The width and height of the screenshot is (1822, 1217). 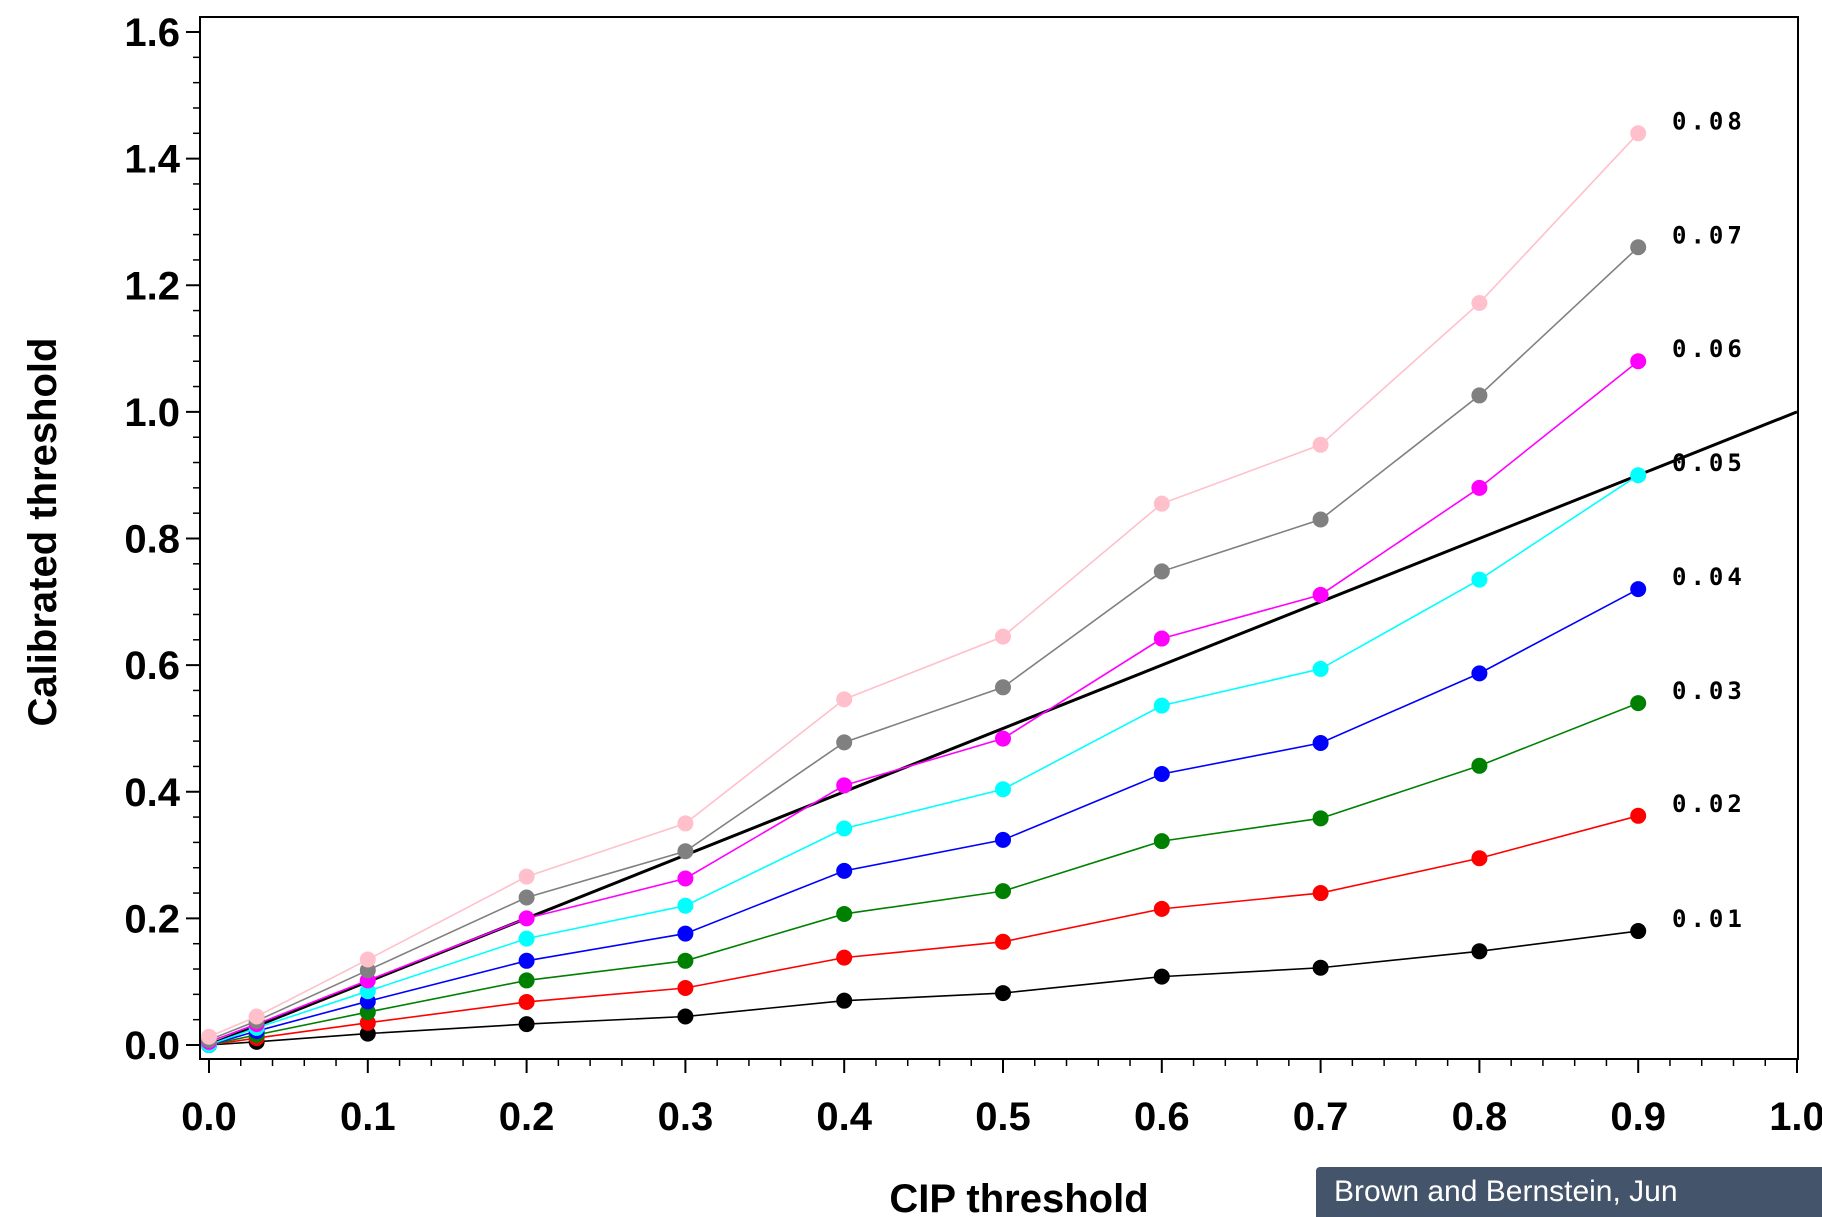 What do you see at coordinates (1569, 1192) in the screenshot?
I see `citation-box: Brown and Bernstein, Jun` at bounding box center [1569, 1192].